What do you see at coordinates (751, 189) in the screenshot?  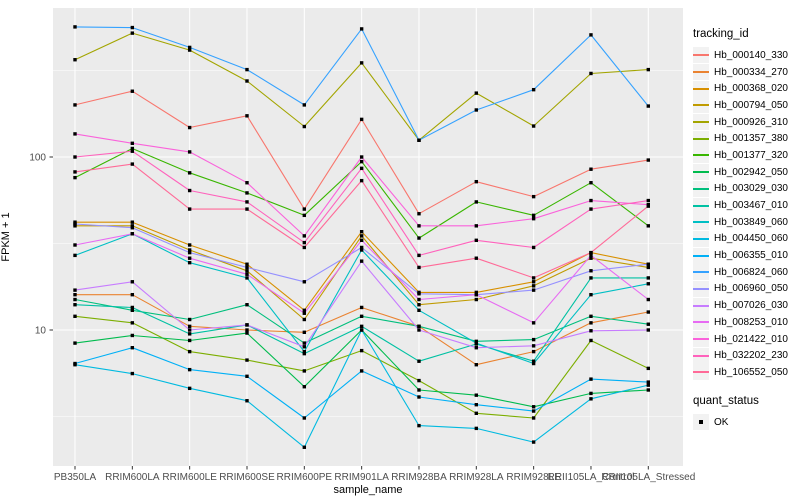 I see `legend-item-label: Hb_003029_030` at bounding box center [751, 189].